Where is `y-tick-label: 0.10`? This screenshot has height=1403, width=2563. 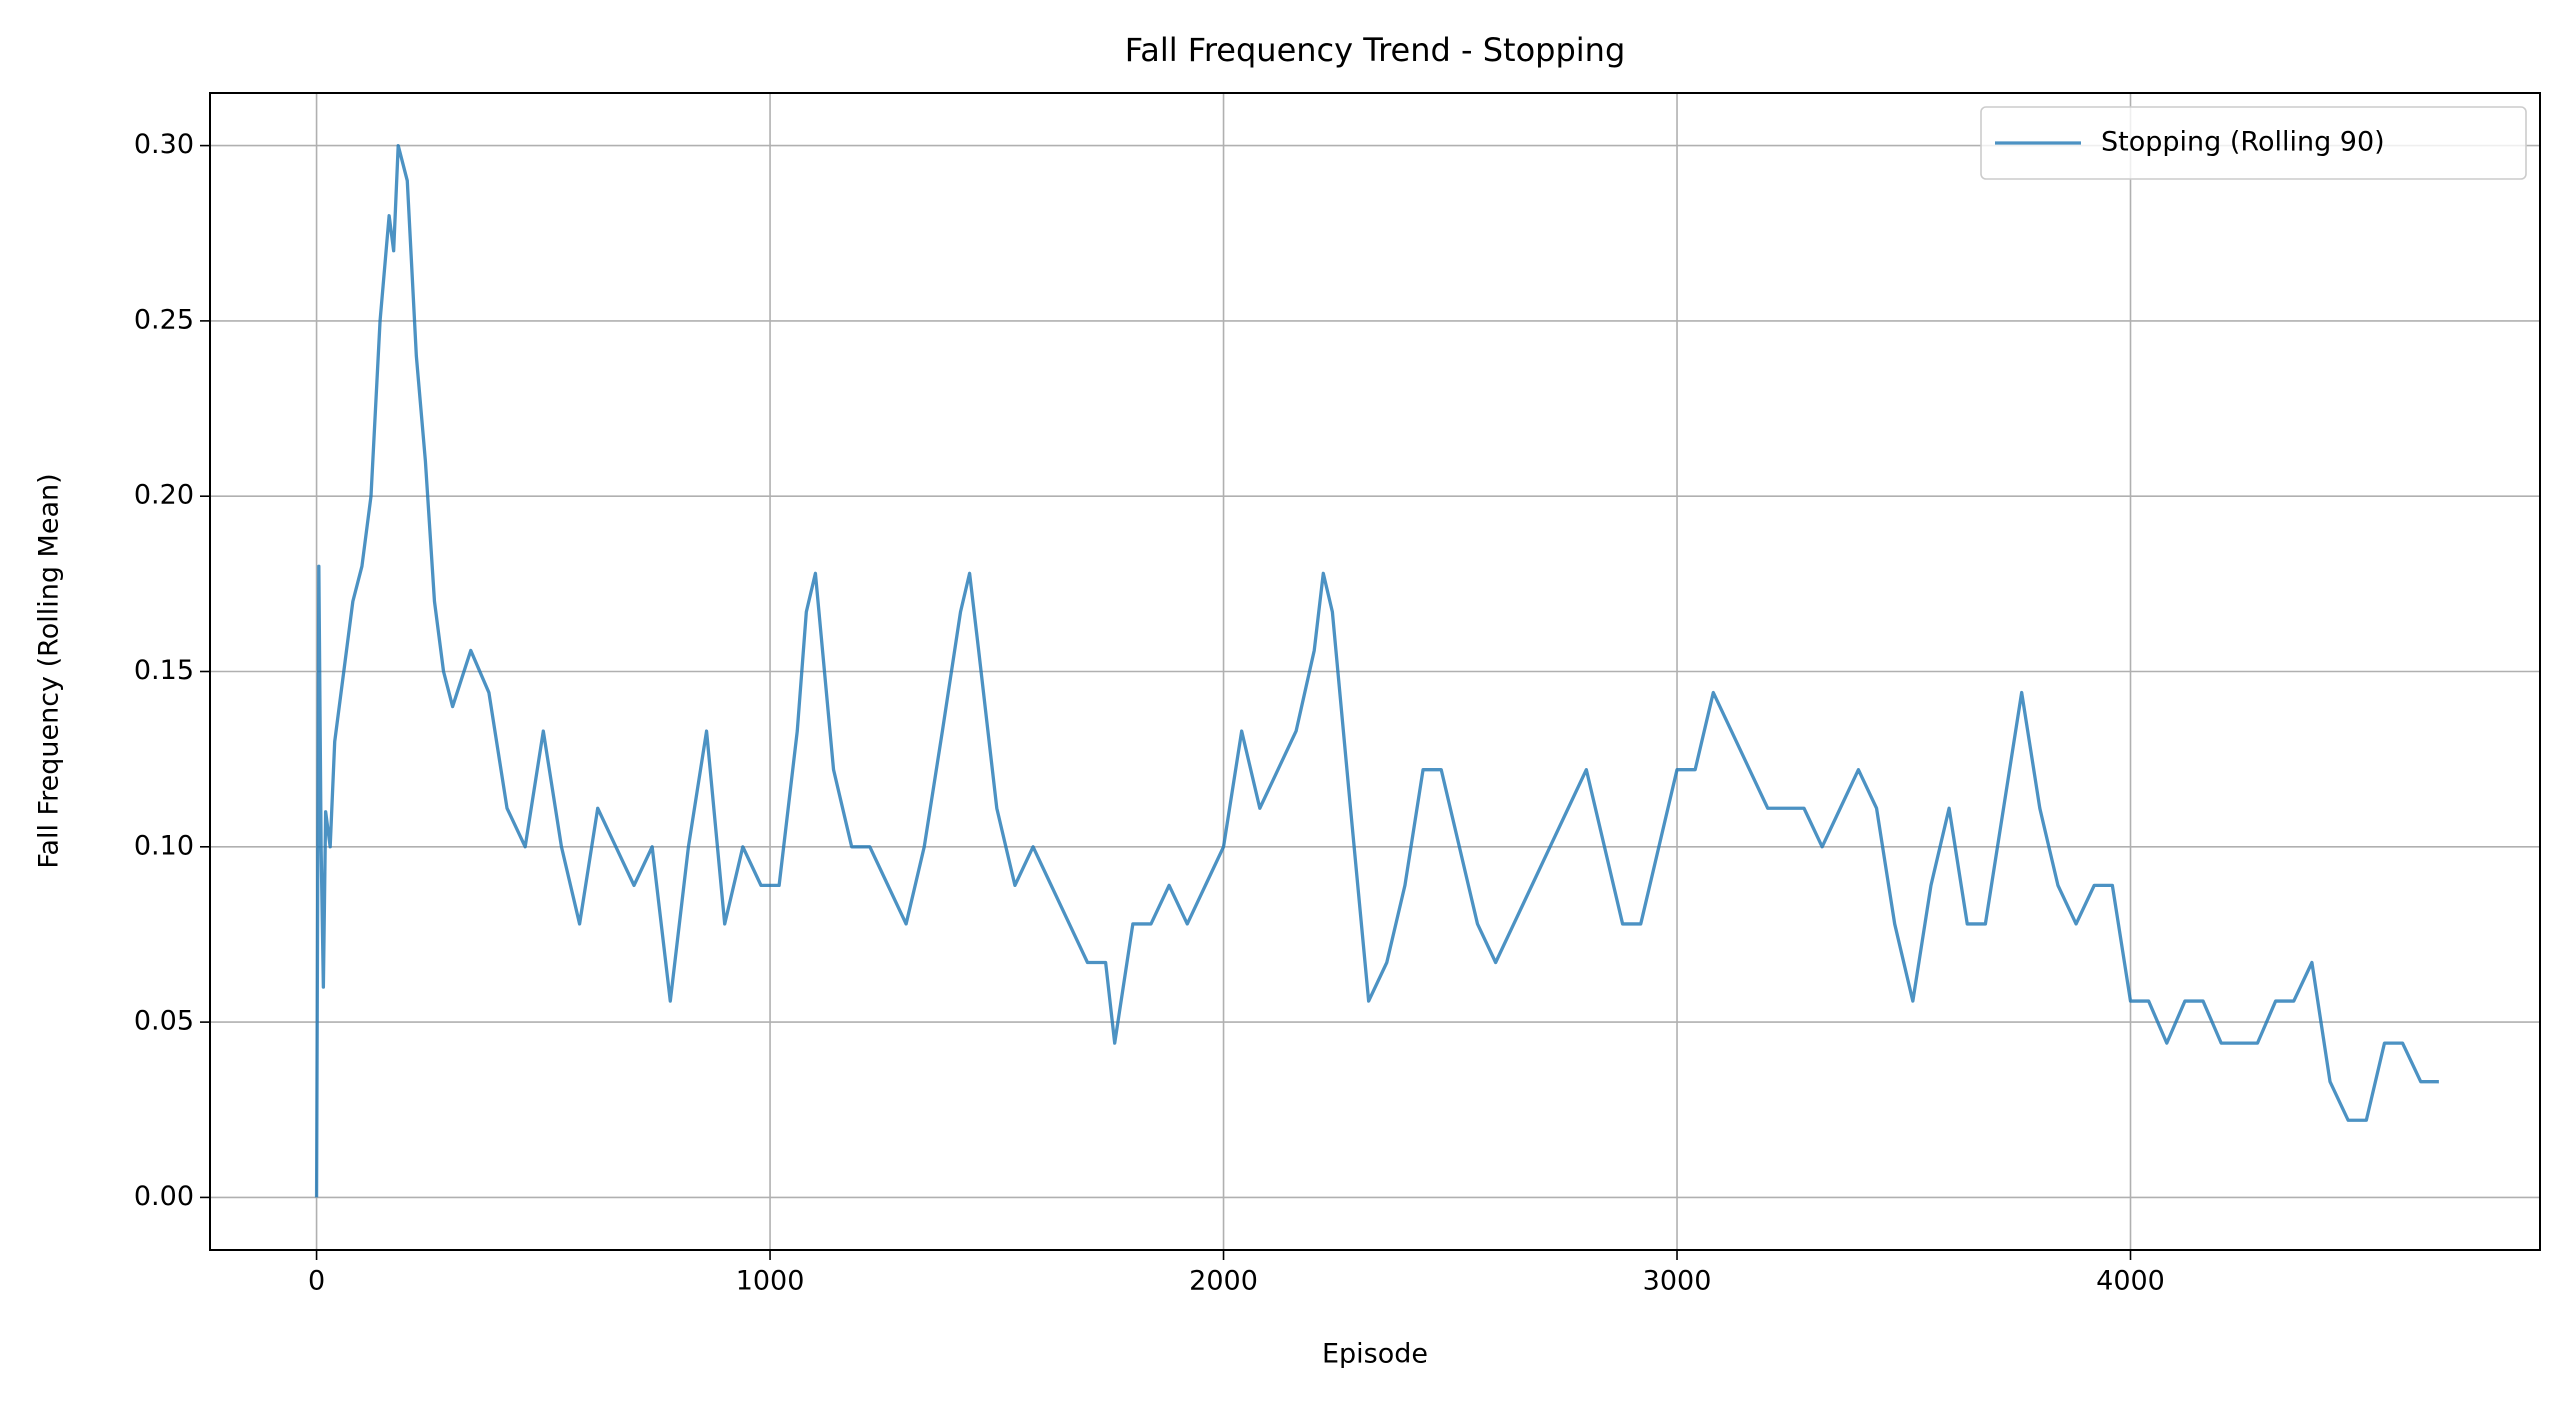 y-tick-label: 0.10 is located at coordinates (164, 845).